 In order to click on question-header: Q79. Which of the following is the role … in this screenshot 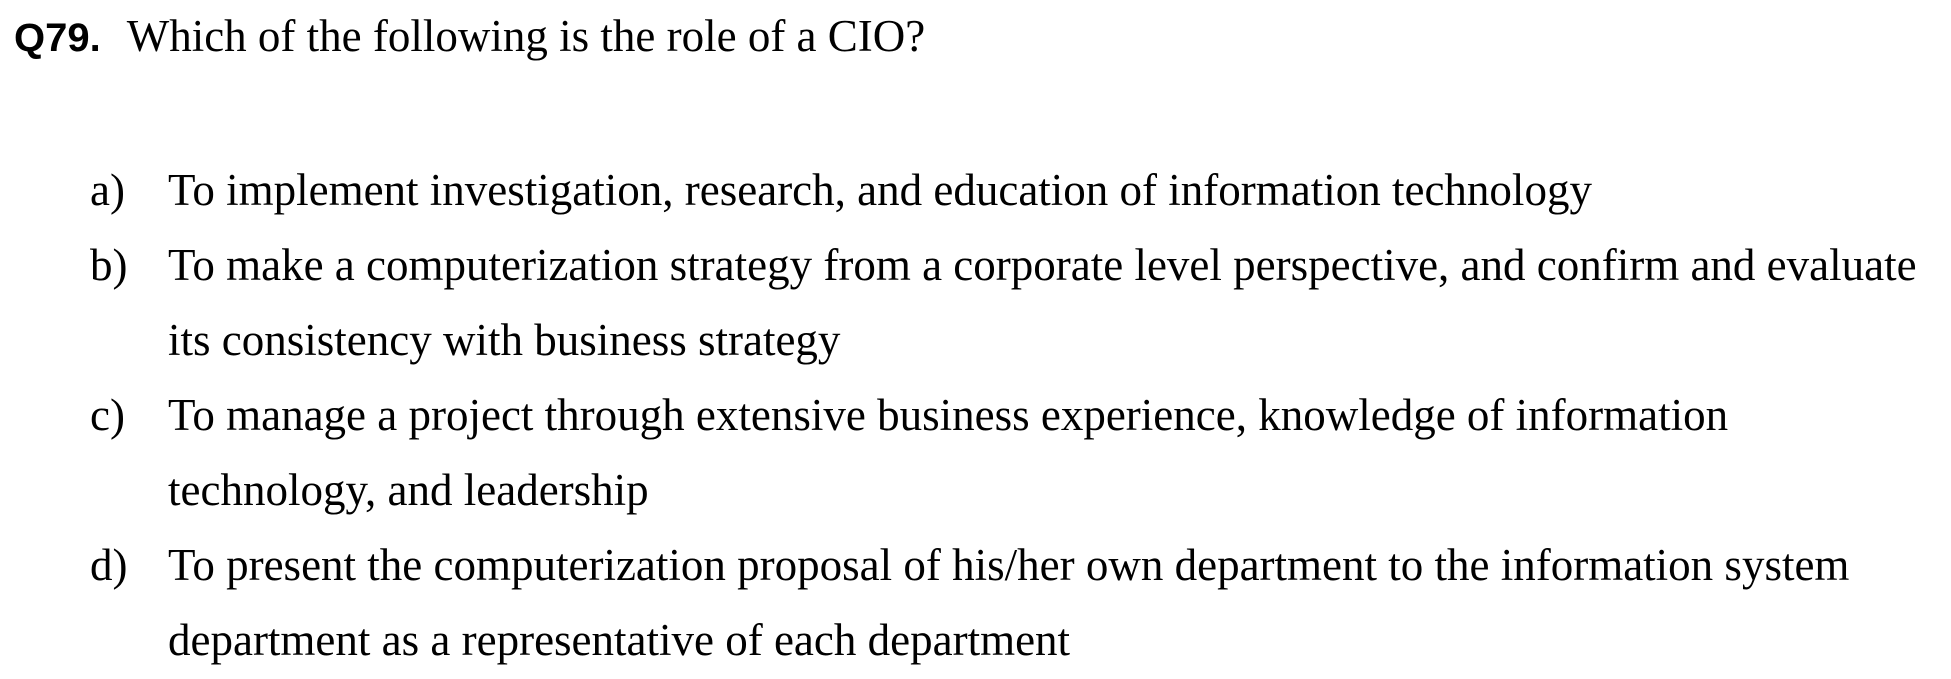, I will do `click(469, 36)`.